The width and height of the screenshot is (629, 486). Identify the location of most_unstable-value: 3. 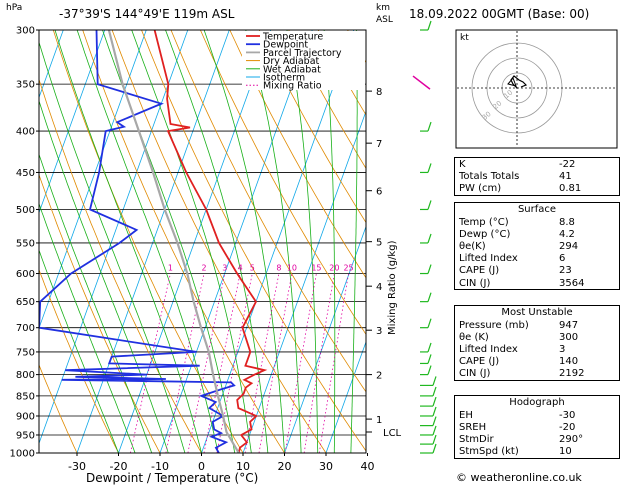
(562, 349).